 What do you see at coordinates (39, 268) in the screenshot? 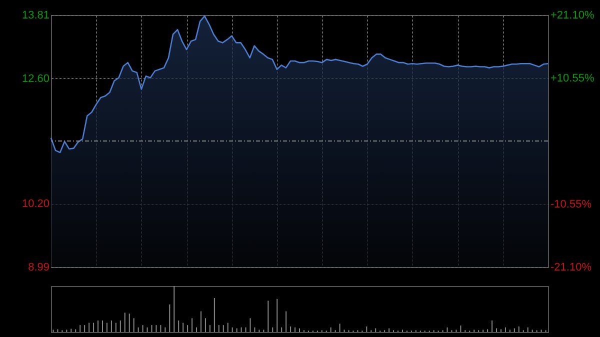
I see `y-tick-label: 8.99` at bounding box center [39, 268].